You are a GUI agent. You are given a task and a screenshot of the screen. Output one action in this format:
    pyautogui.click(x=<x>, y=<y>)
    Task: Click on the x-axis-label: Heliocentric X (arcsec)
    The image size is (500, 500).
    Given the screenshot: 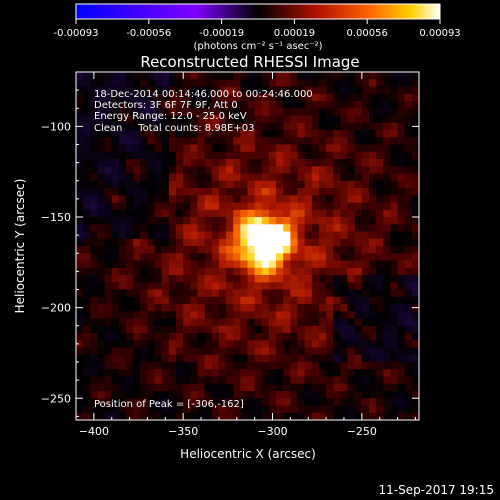 What is the action you would take?
    pyautogui.click(x=248, y=454)
    